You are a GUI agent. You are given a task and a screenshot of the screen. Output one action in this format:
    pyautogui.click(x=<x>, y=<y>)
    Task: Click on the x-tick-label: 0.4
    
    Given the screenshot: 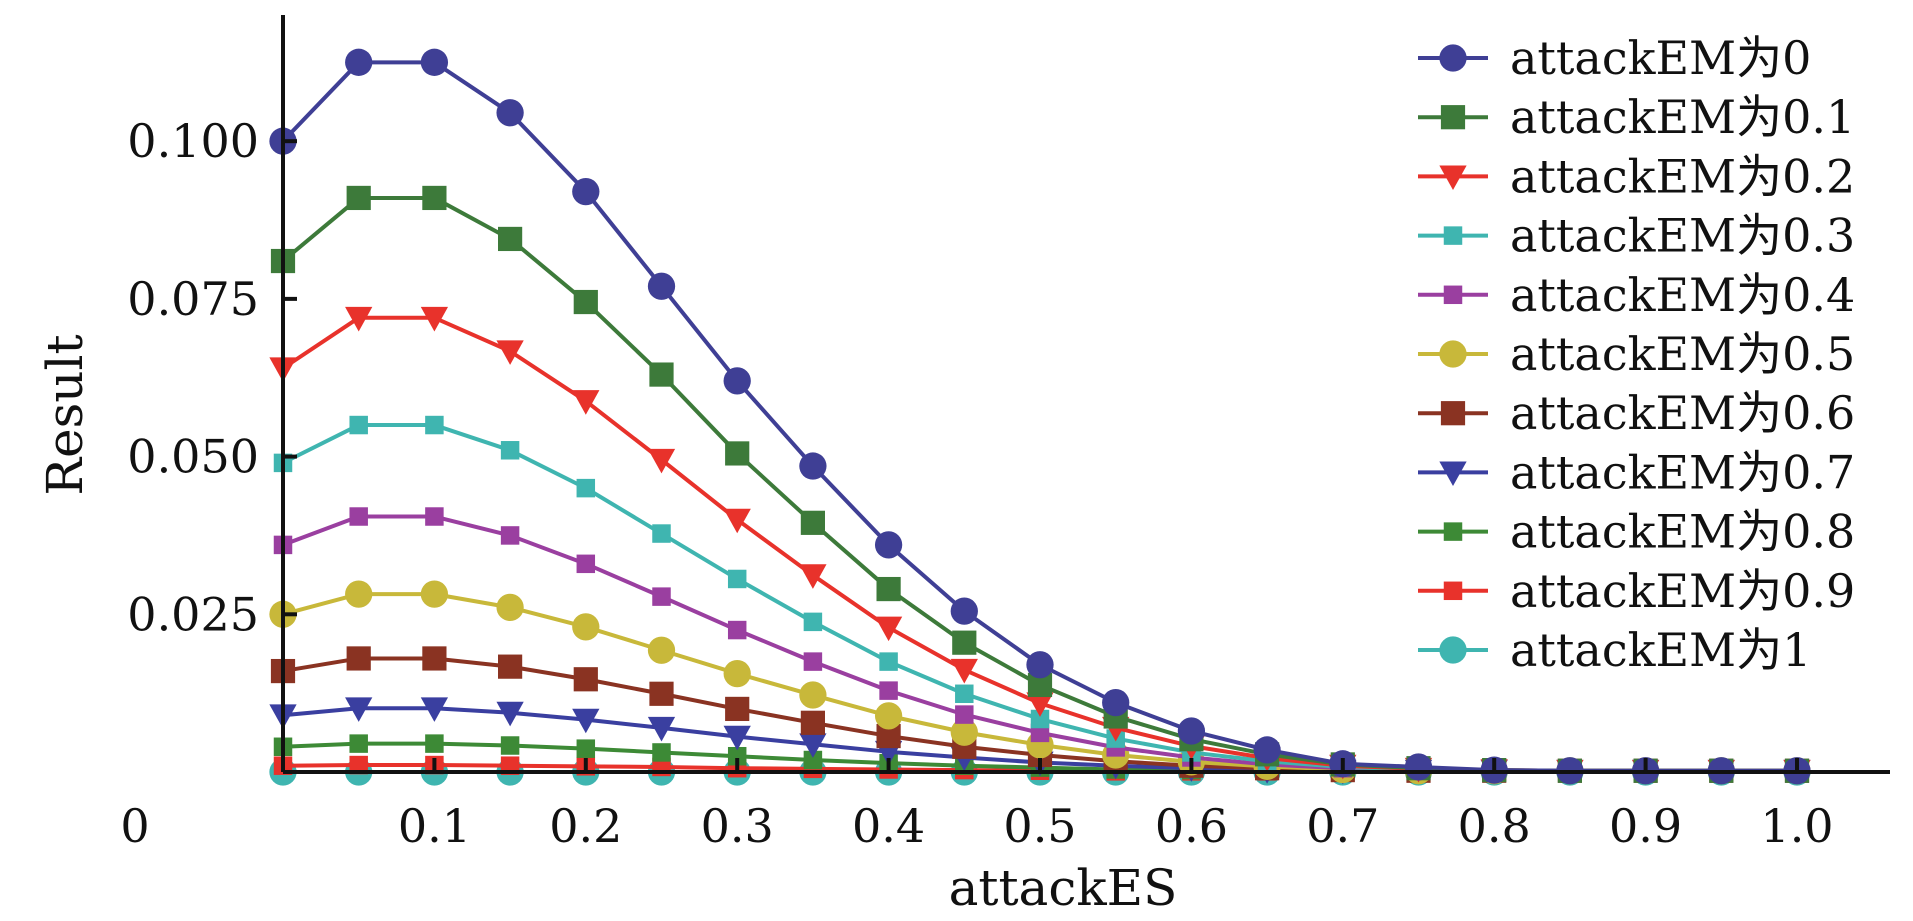 What is the action you would take?
    pyautogui.click(x=888, y=826)
    